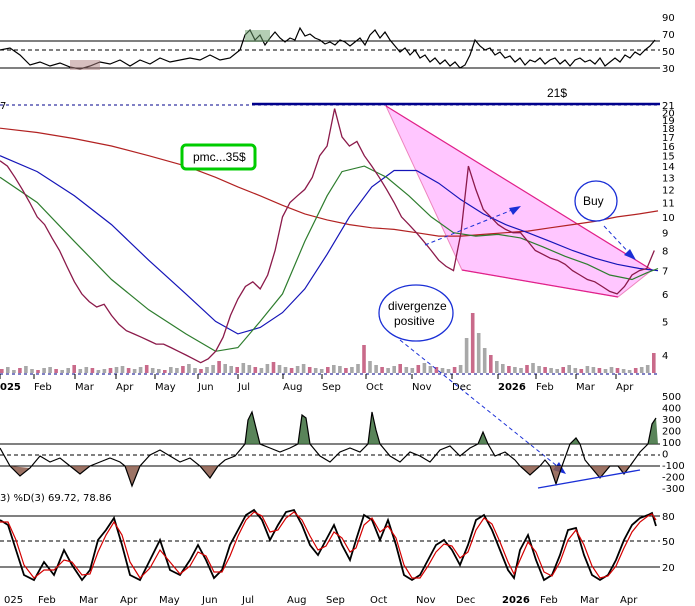 The width and height of the screenshot is (695, 606). What do you see at coordinates (512, 387) in the screenshot?
I see `month-label-12: 2026` at bounding box center [512, 387].